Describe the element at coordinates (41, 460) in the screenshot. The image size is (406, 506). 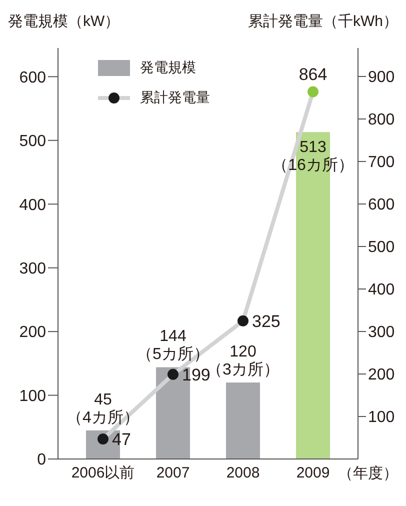
I see `y-tick-label: 0` at that location.